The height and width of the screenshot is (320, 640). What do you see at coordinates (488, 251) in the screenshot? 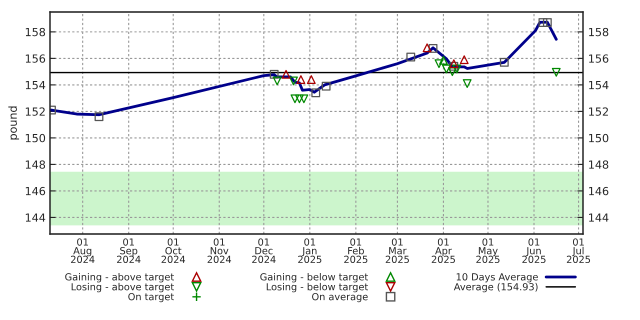
I see `x-tick-label: 01 May 2025` at bounding box center [488, 251].